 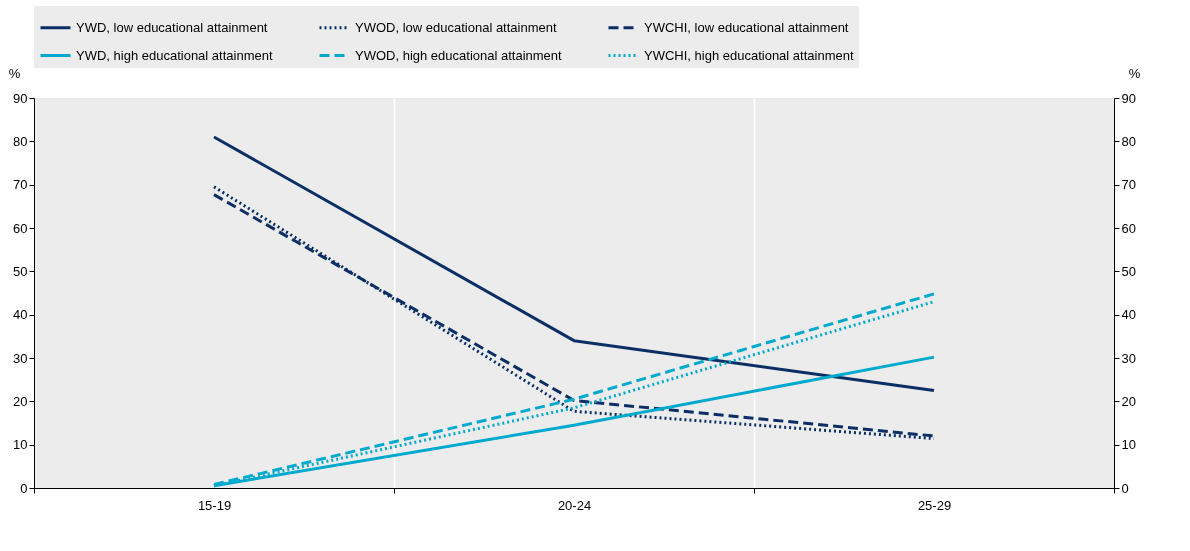 I want to click on x-tick-label: 15-19, so click(x=214, y=505).